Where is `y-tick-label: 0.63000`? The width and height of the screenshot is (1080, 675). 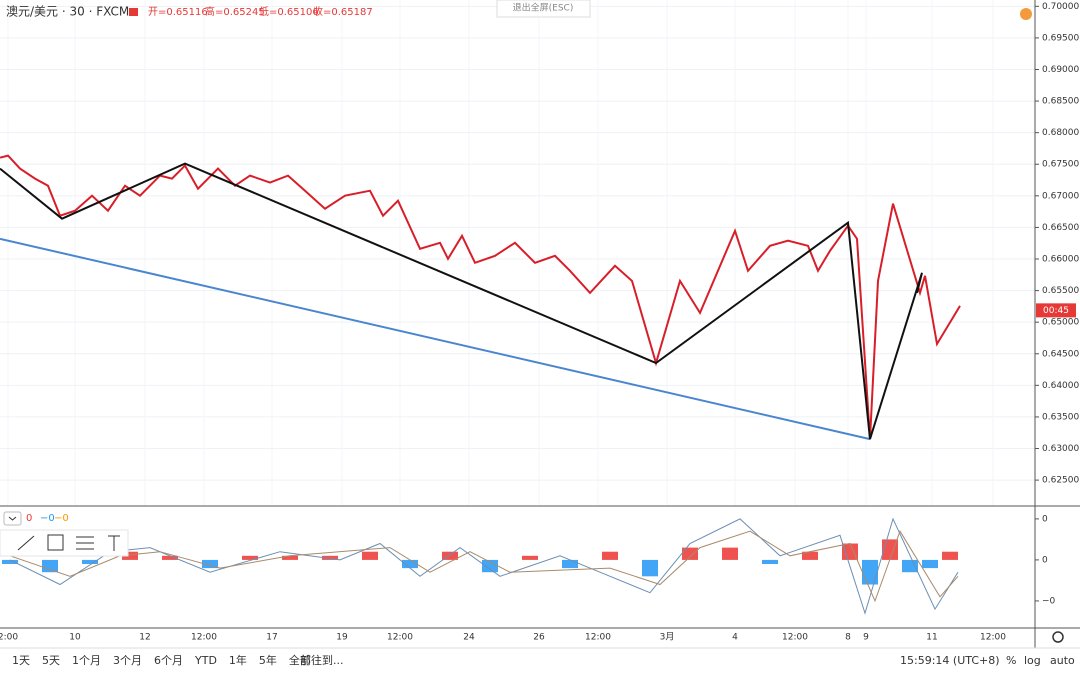 y-tick-label: 0.63000 is located at coordinates (1060, 449).